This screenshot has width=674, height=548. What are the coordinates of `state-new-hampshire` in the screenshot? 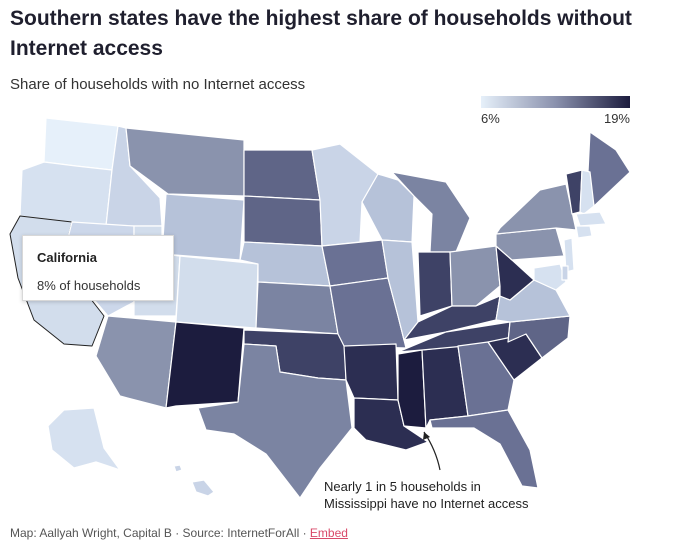 It's located at (587, 192).